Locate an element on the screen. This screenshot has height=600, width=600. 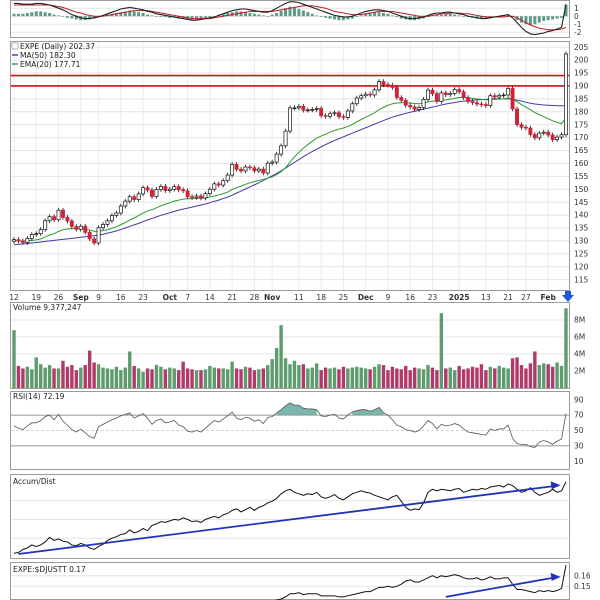
ratio-trendline is located at coordinates (499, 587).